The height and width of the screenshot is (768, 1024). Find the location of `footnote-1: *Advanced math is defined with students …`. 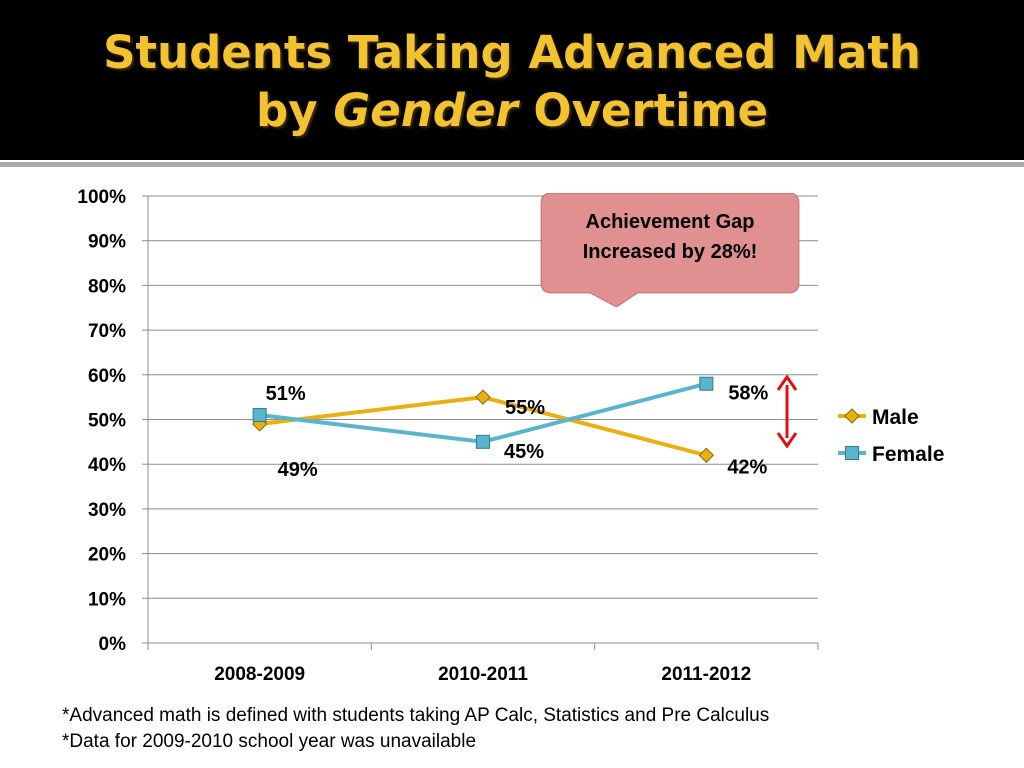

footnote-1: *Advanced math is defined with students … is located at coordinates (416, 715).